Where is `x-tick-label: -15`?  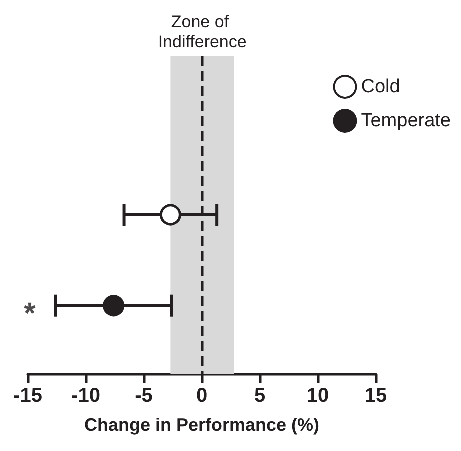 x-tick-label: -15 is located at coordinates (28, 396).